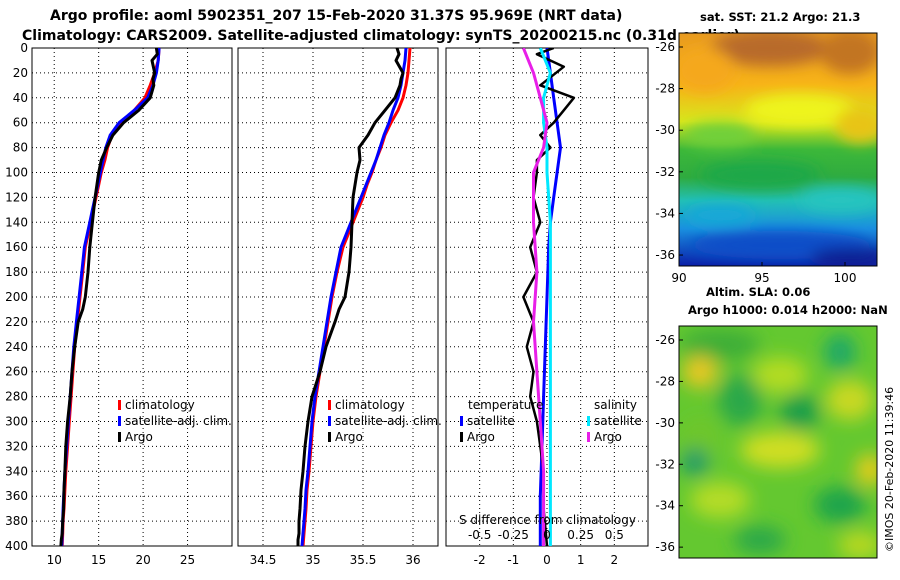 The height and width of the screenshot is (580, 900). Describe the element at coordinates (665, 381) in the screenshot. I see `sla-map-ytick-label: -28` at that location.